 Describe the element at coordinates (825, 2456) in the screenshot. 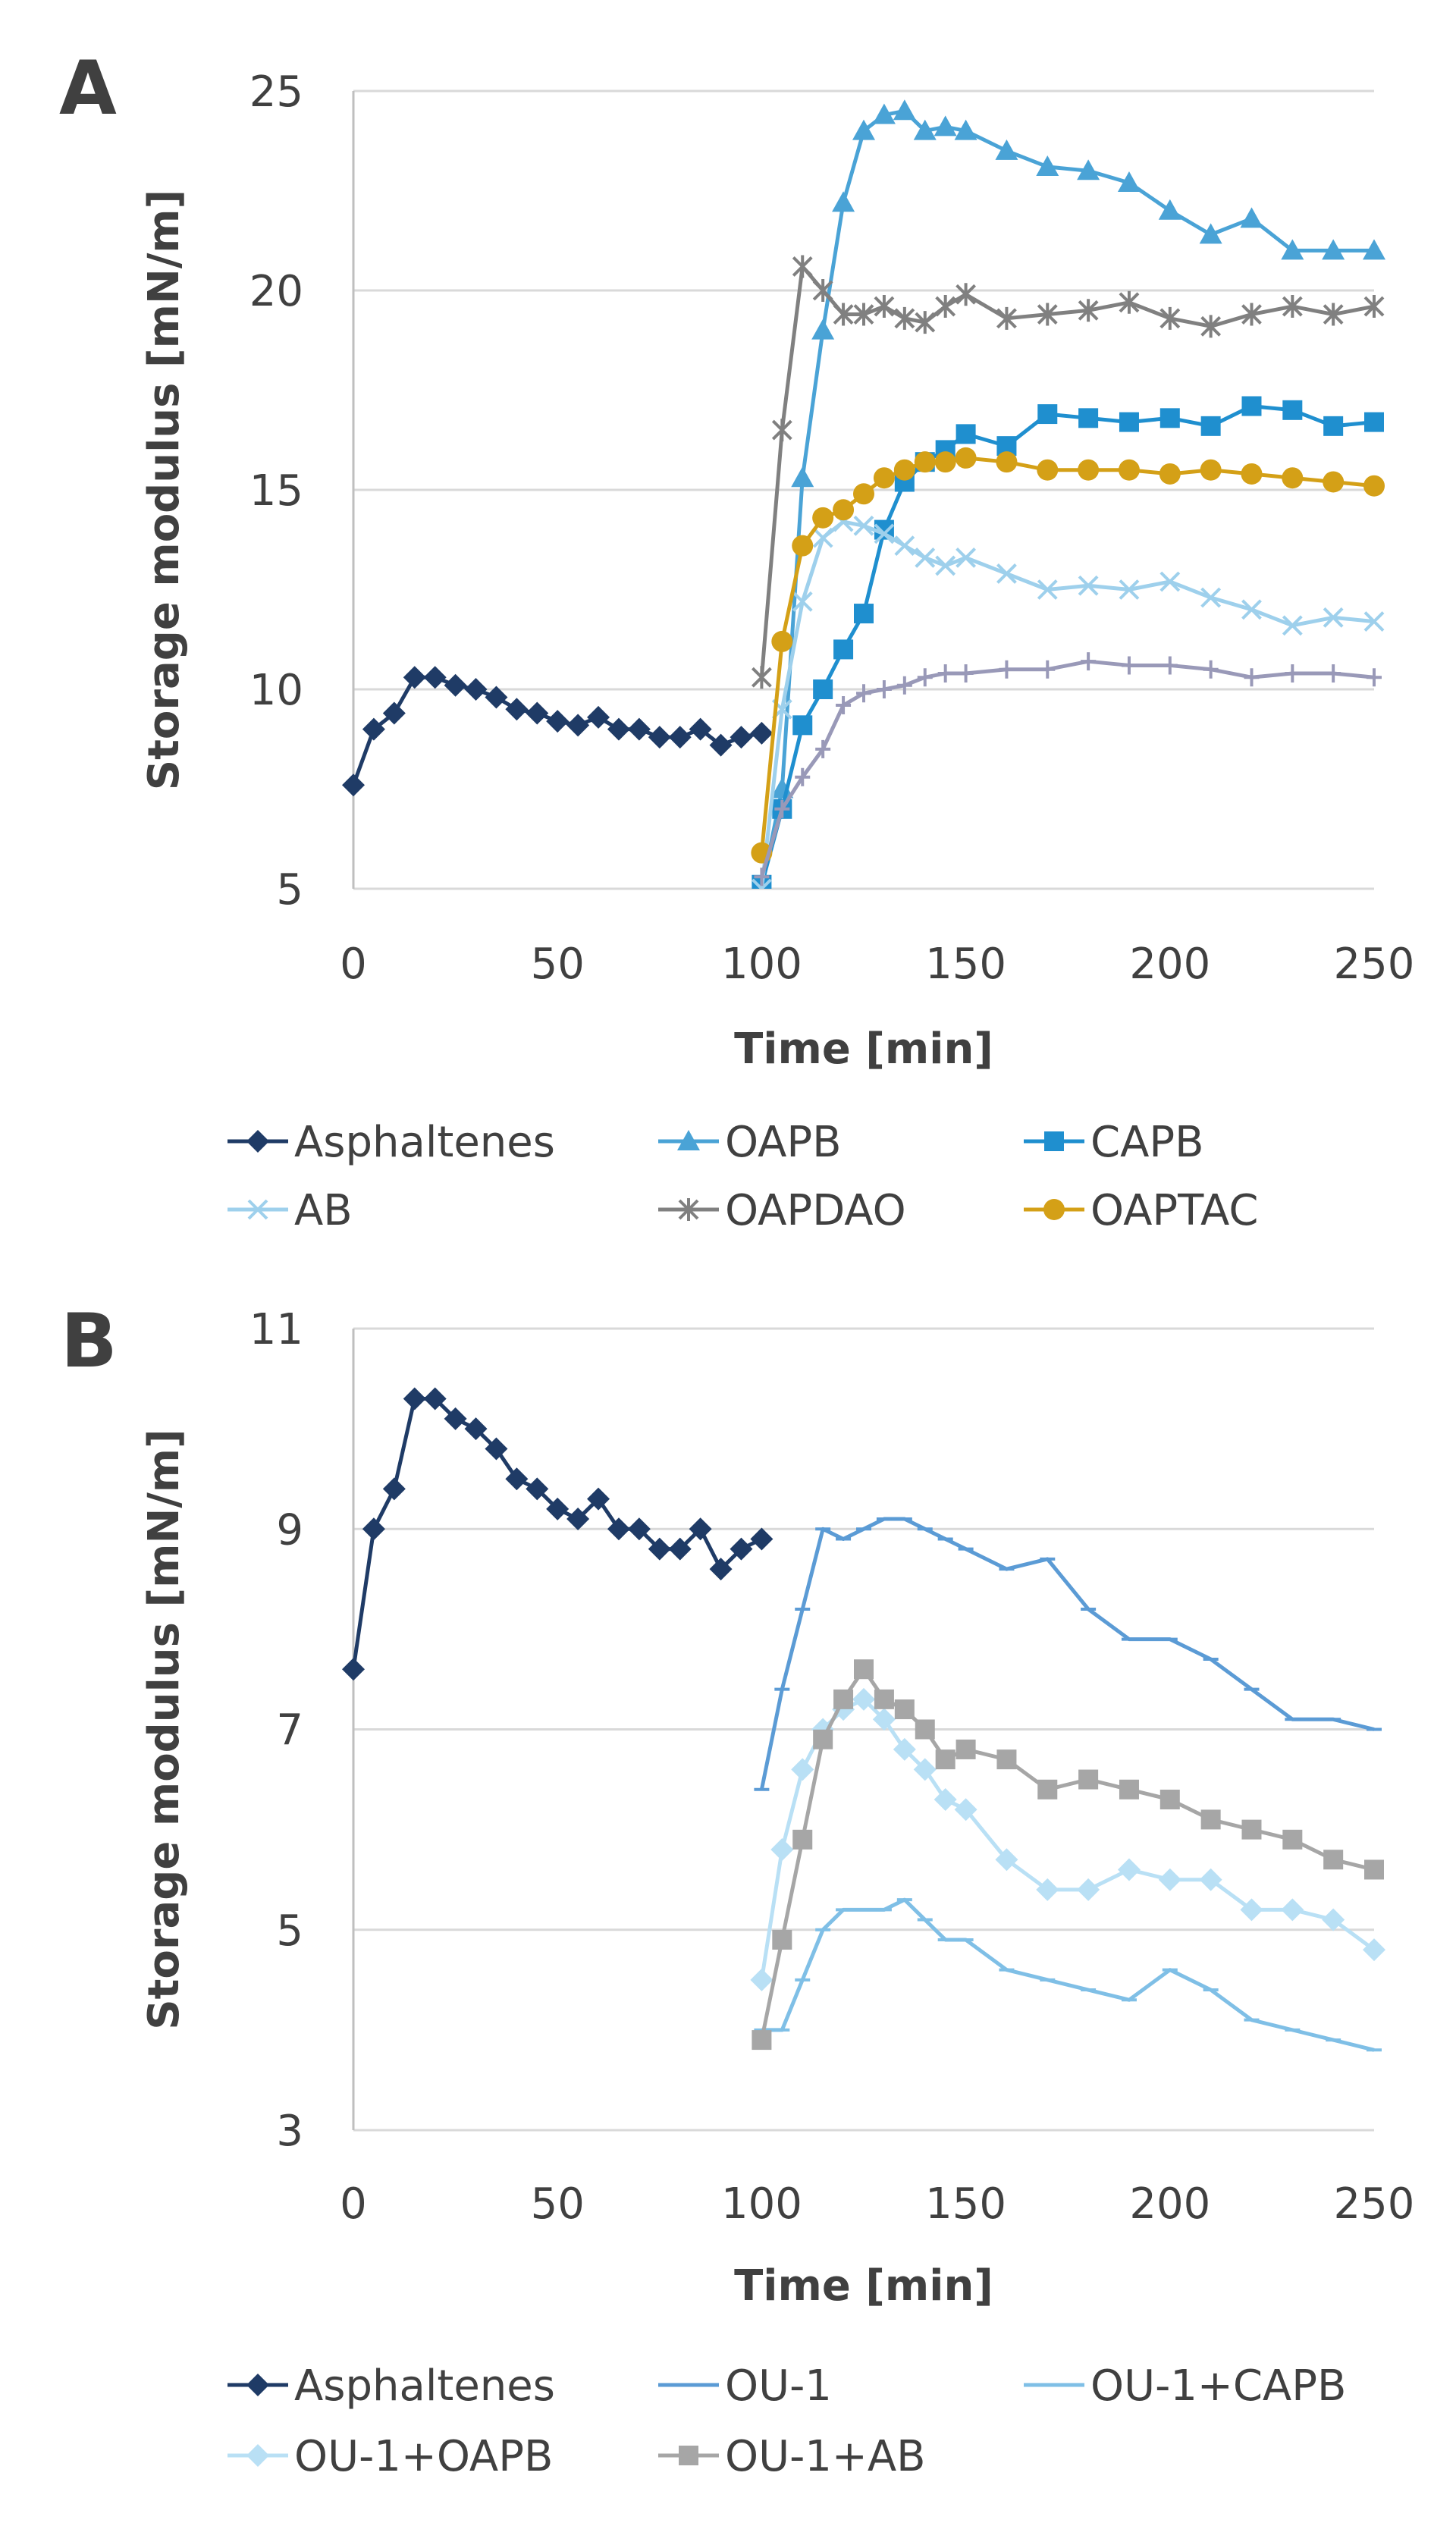

I see `legend-label: OU-1+AB` at that location.